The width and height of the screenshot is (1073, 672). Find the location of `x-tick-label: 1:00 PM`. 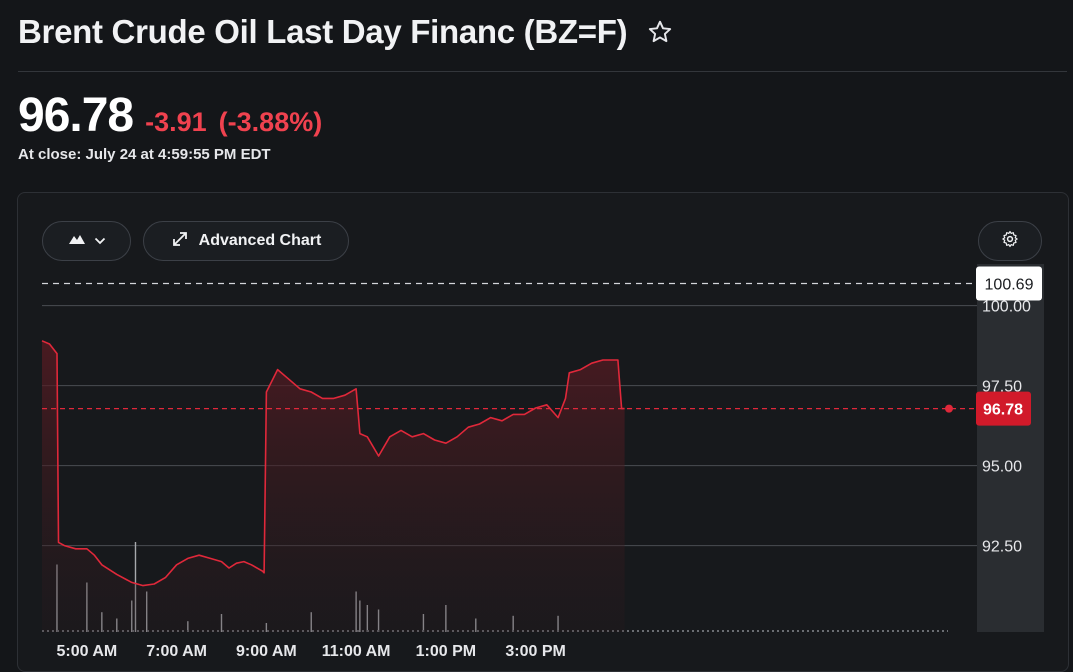

x-tick-label: 1:00 PM is located at coordinates (446, 651).